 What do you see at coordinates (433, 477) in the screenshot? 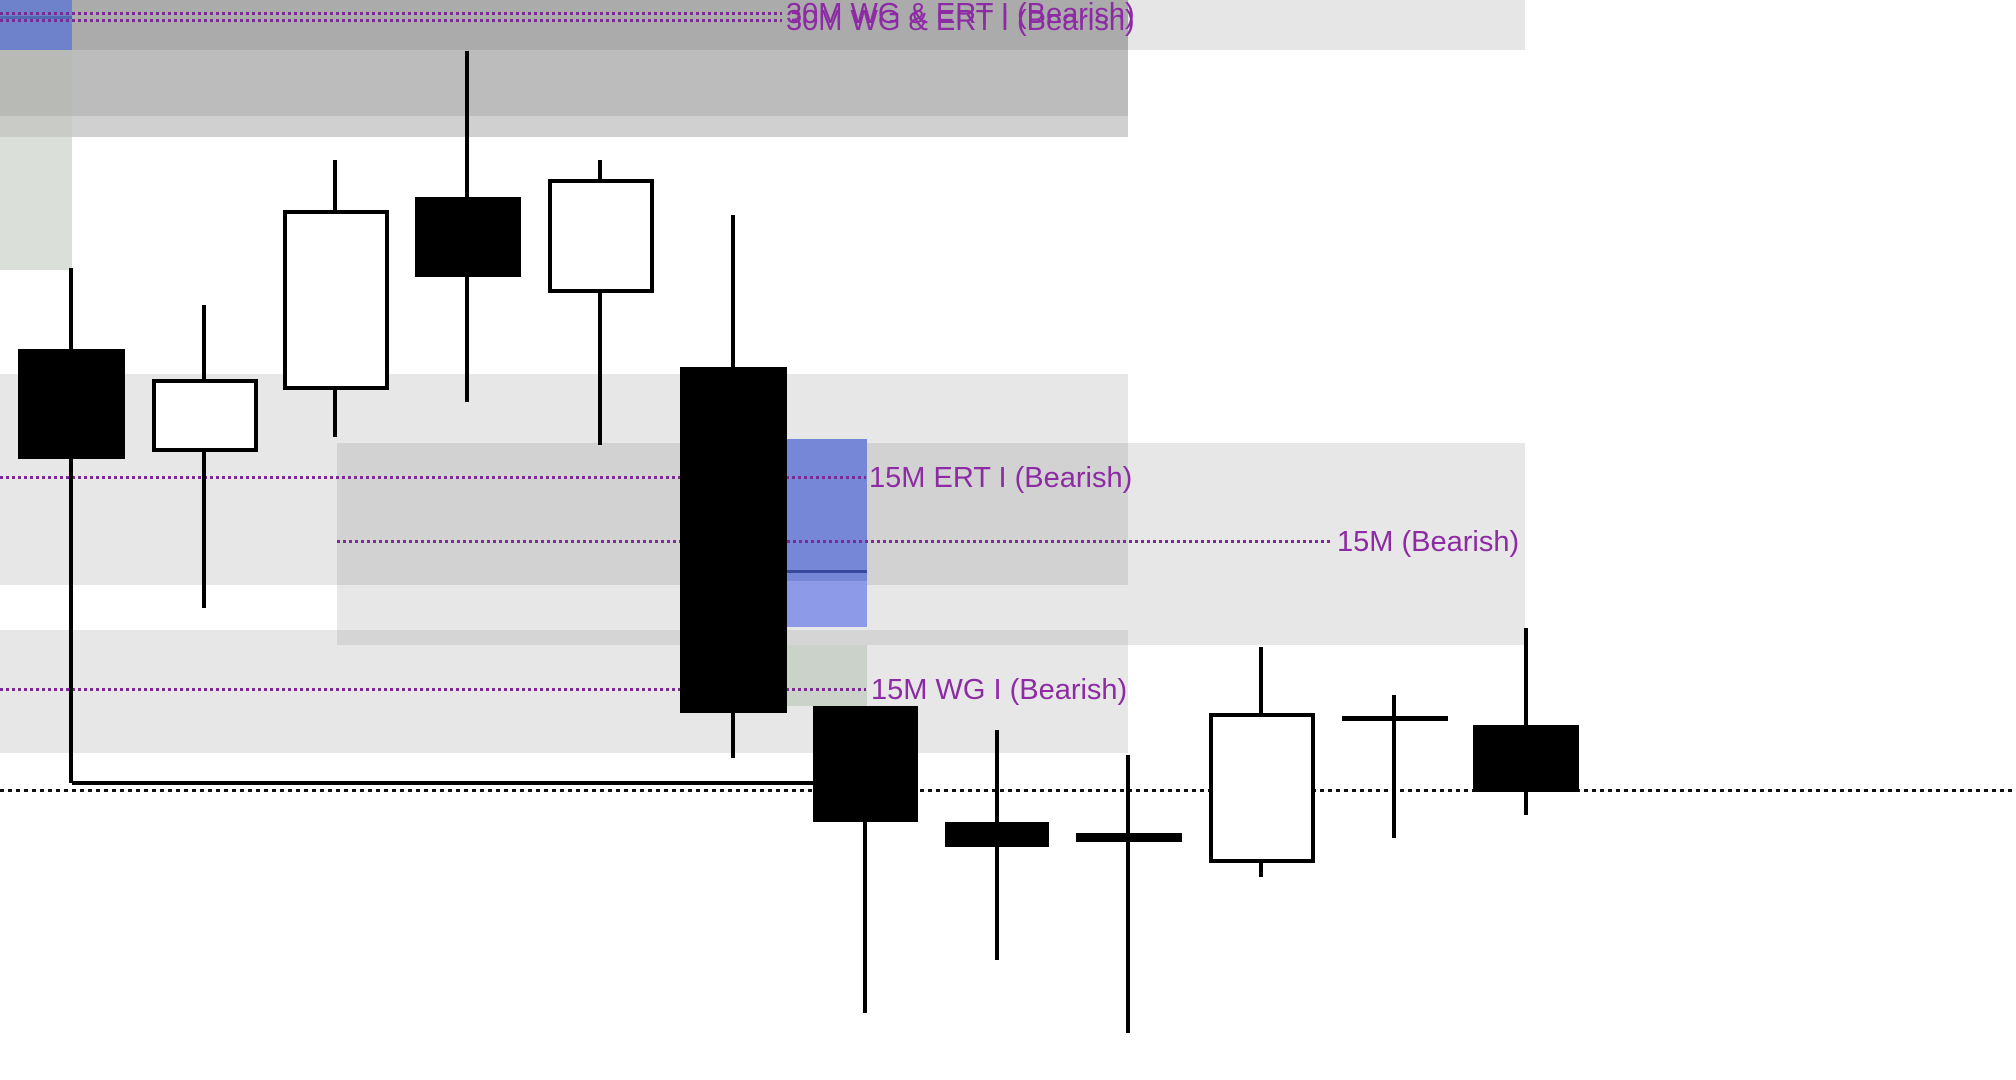
I see `level-line-15m-ert` at bounding box center [433, 477].